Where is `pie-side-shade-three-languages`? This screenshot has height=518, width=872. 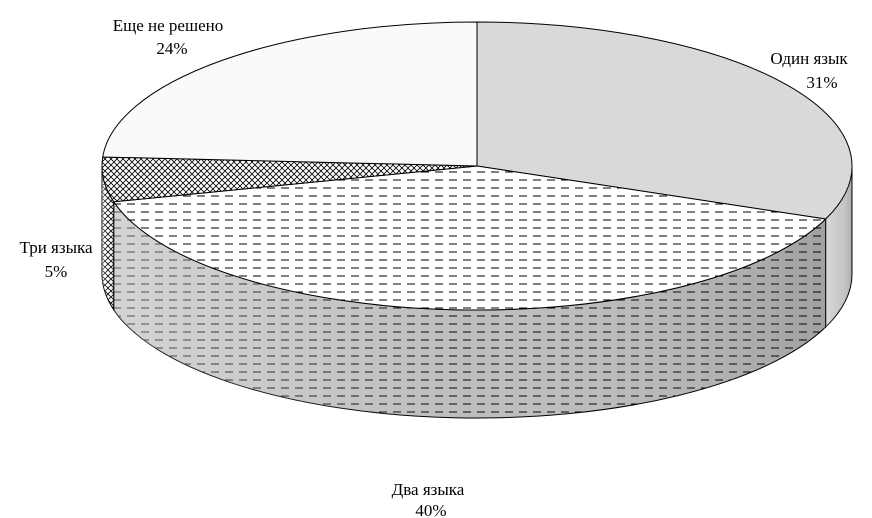 pie-side-shade-three-languages is located at coordinates (108, 238).